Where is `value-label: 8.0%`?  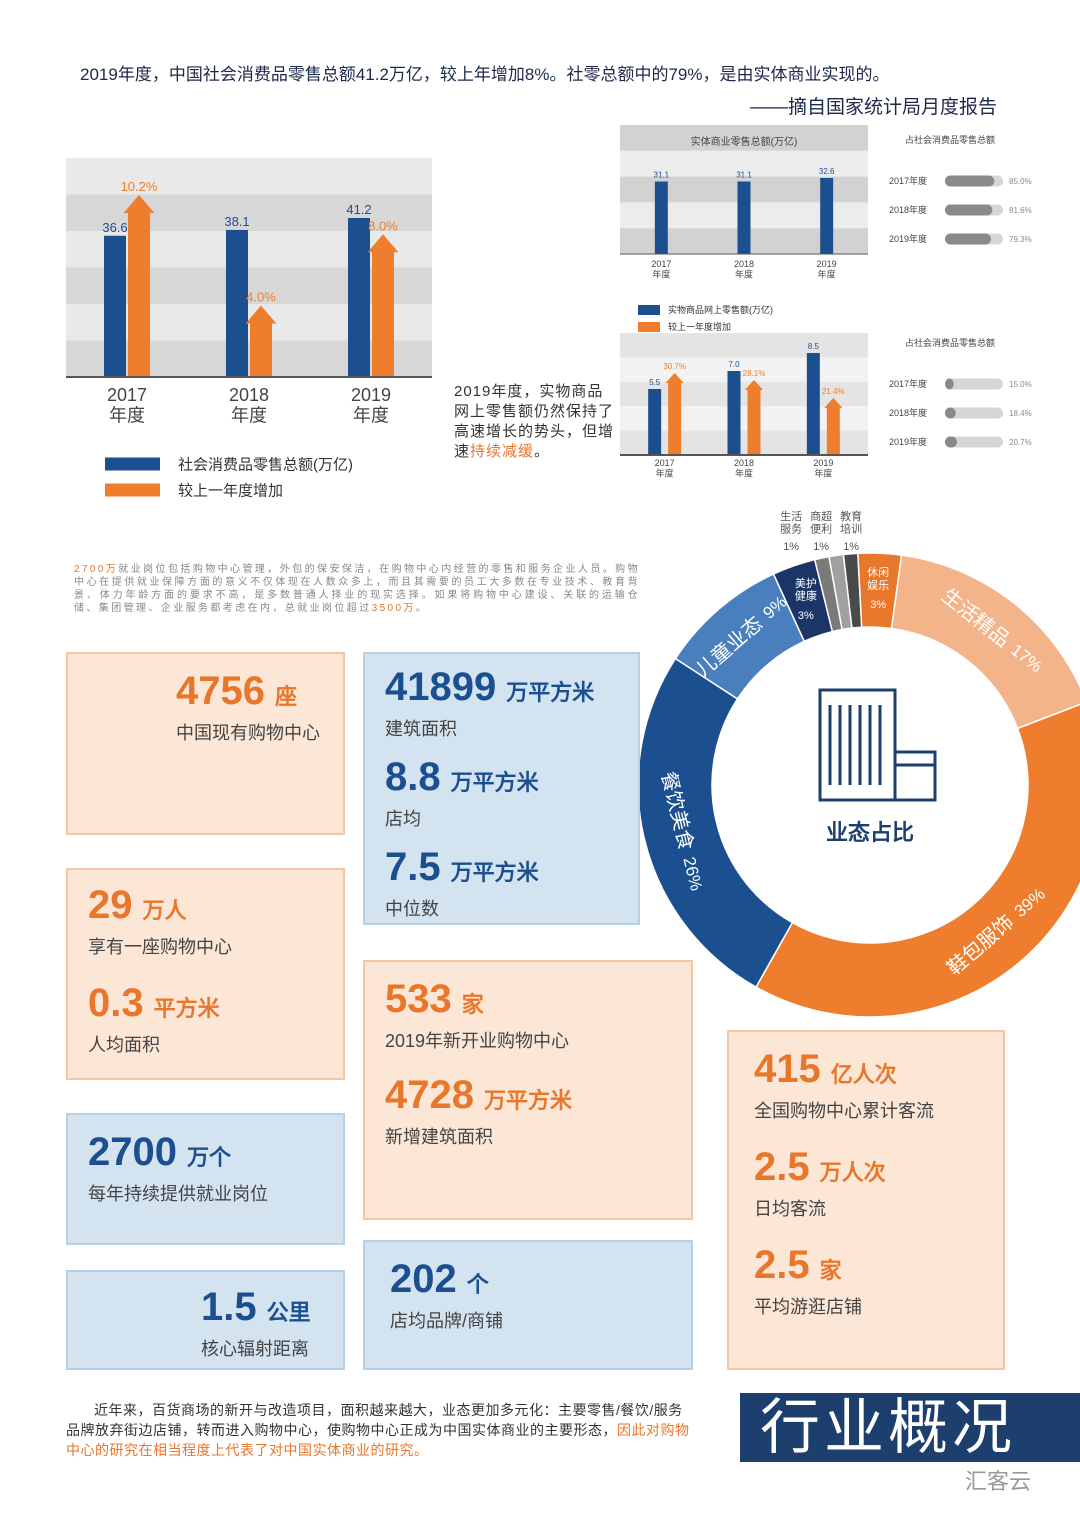 value-label: 8.0% is located at coordinates (383, 225).